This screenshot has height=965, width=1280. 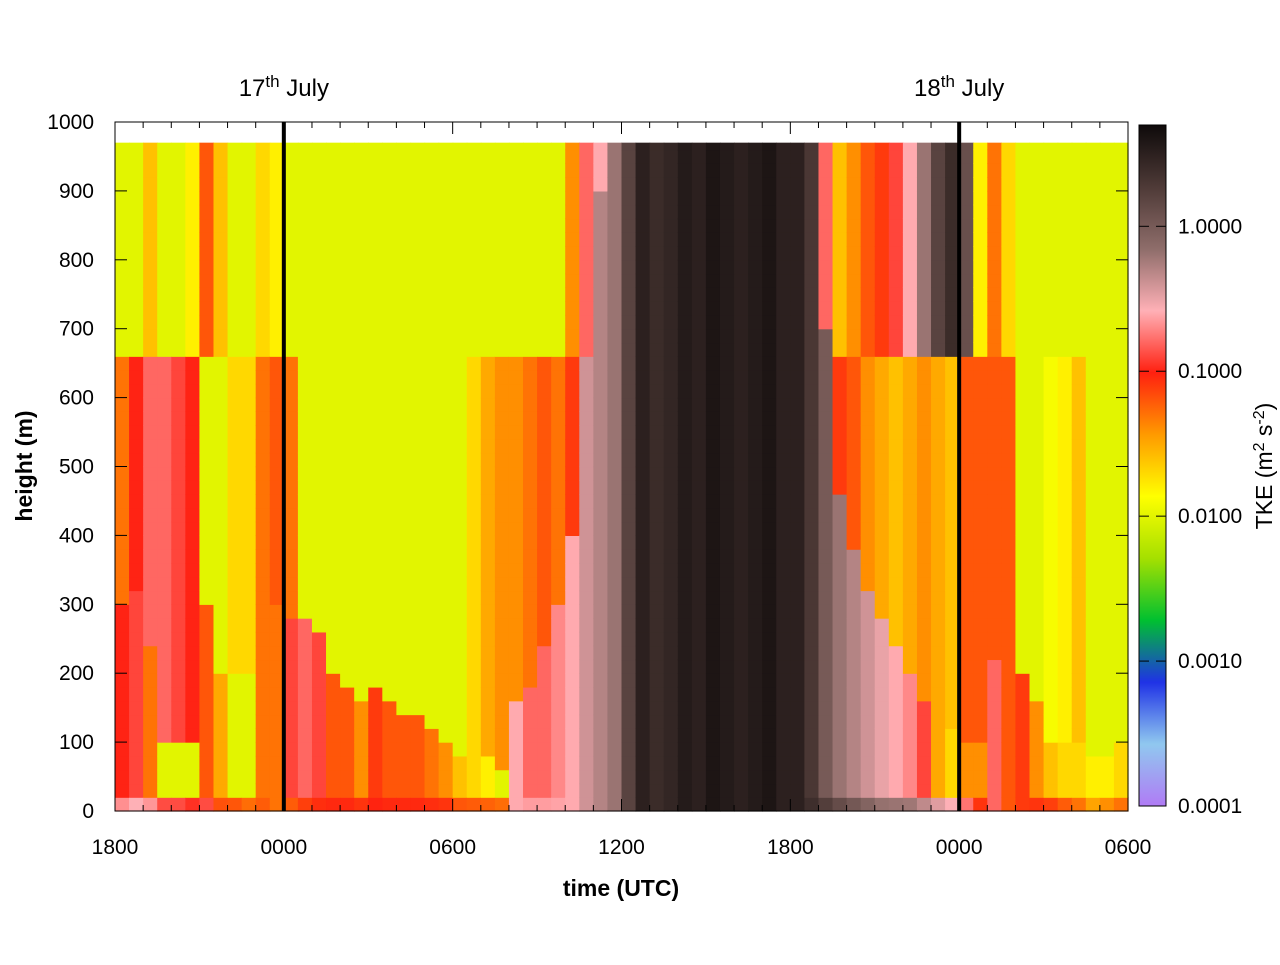 What do you see at coordinates (76, 191) in the screenshot?
I see `y-tick-label: 900` at bounding box center [76, 191].